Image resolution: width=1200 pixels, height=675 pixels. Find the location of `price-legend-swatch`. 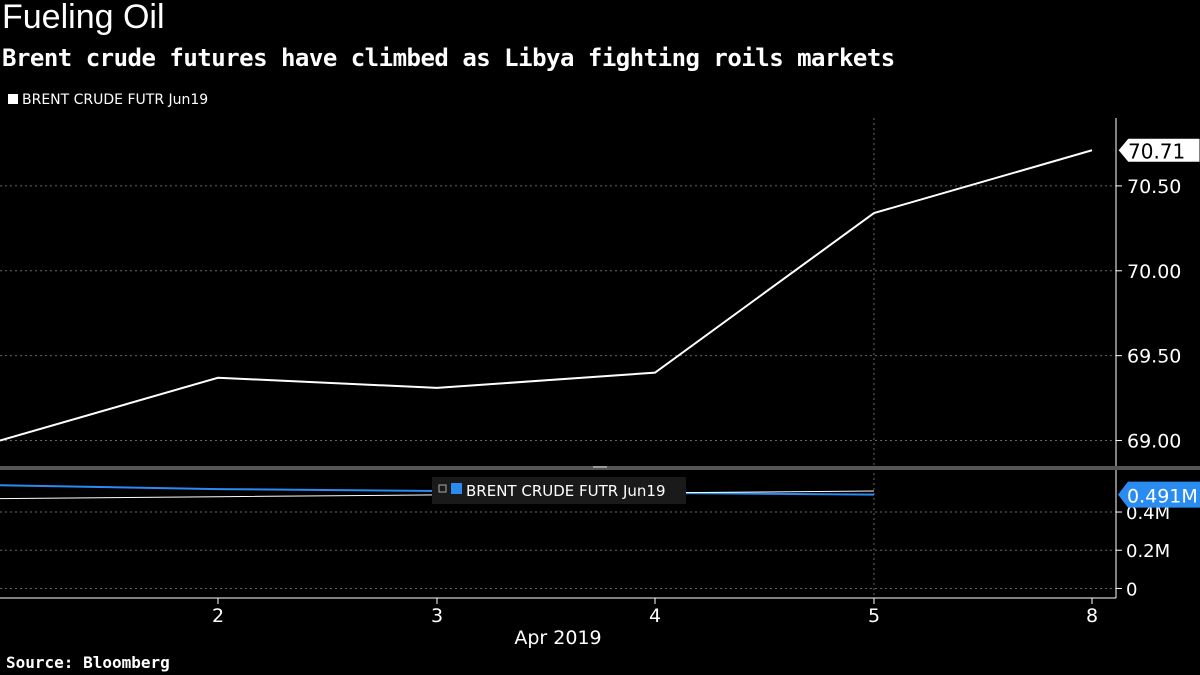

price-legend-swatch is located at coordinates (13, 99).